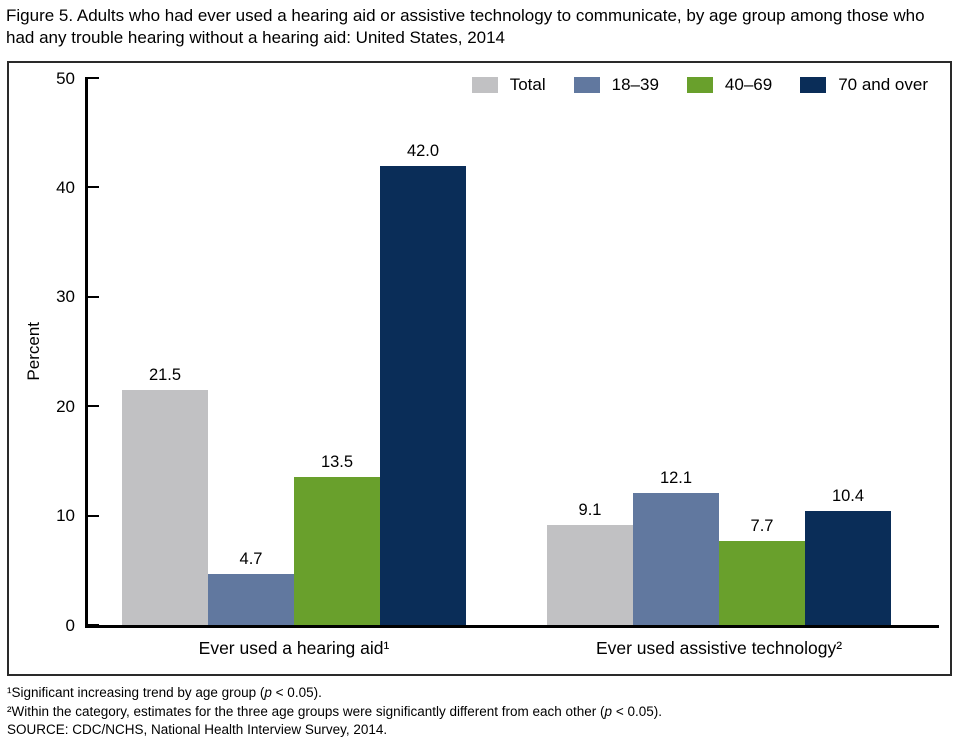  What do you see at coordinates (65, 78) in the screenshot?
I see `y-axis-tick-label-50: 50` at bounding box center [65, 78].